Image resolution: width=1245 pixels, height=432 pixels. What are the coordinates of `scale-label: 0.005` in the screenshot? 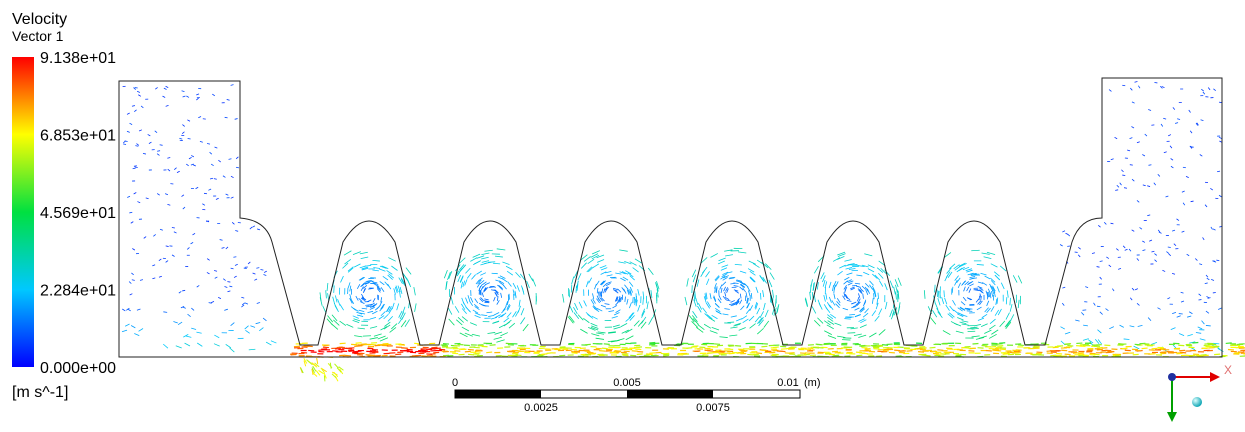 It's located at (627, 383).